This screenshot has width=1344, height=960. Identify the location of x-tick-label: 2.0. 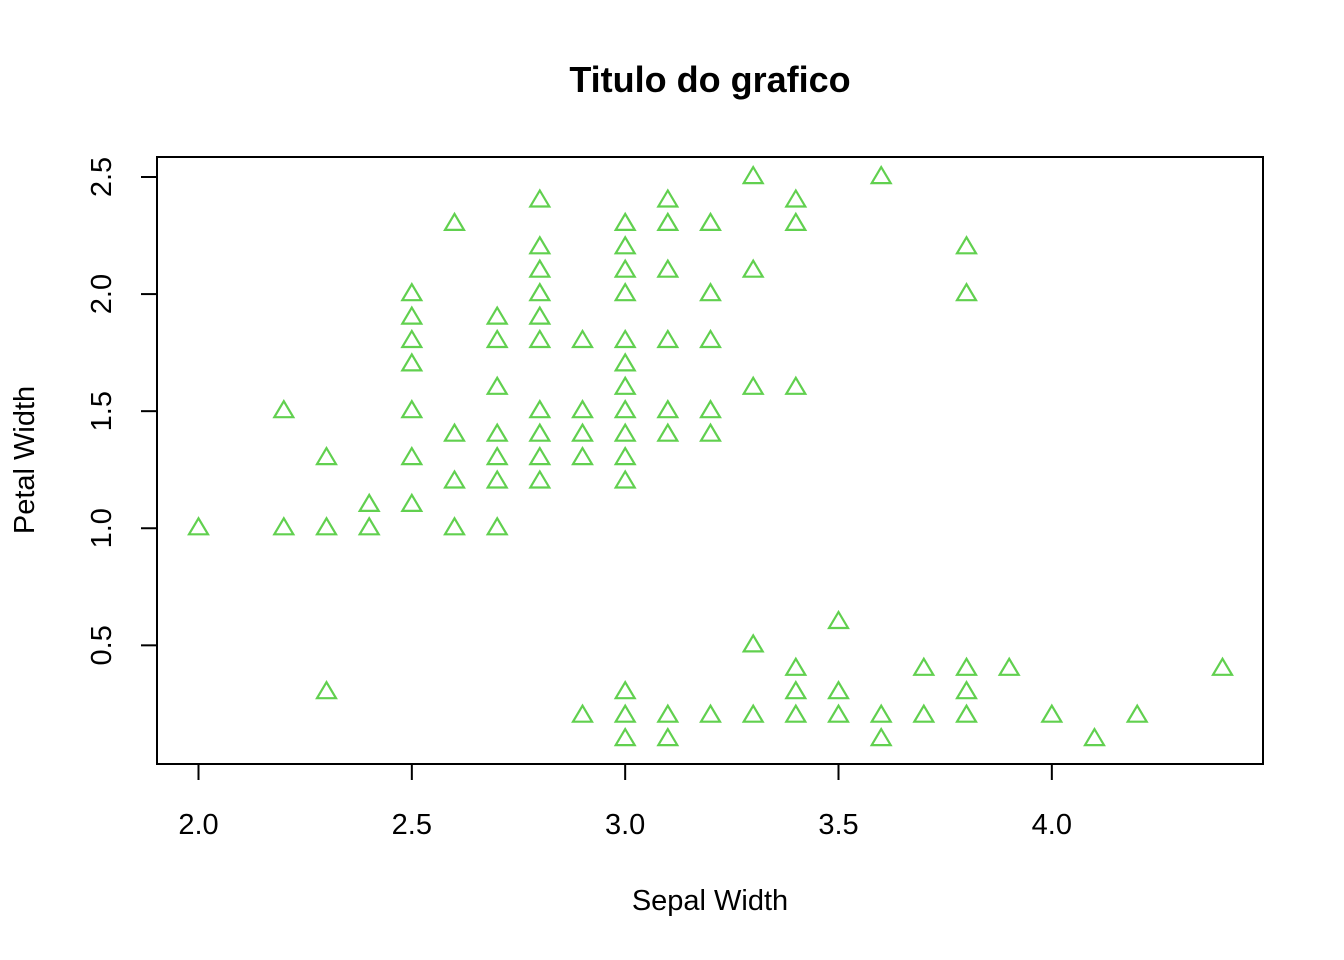
(198, 825).